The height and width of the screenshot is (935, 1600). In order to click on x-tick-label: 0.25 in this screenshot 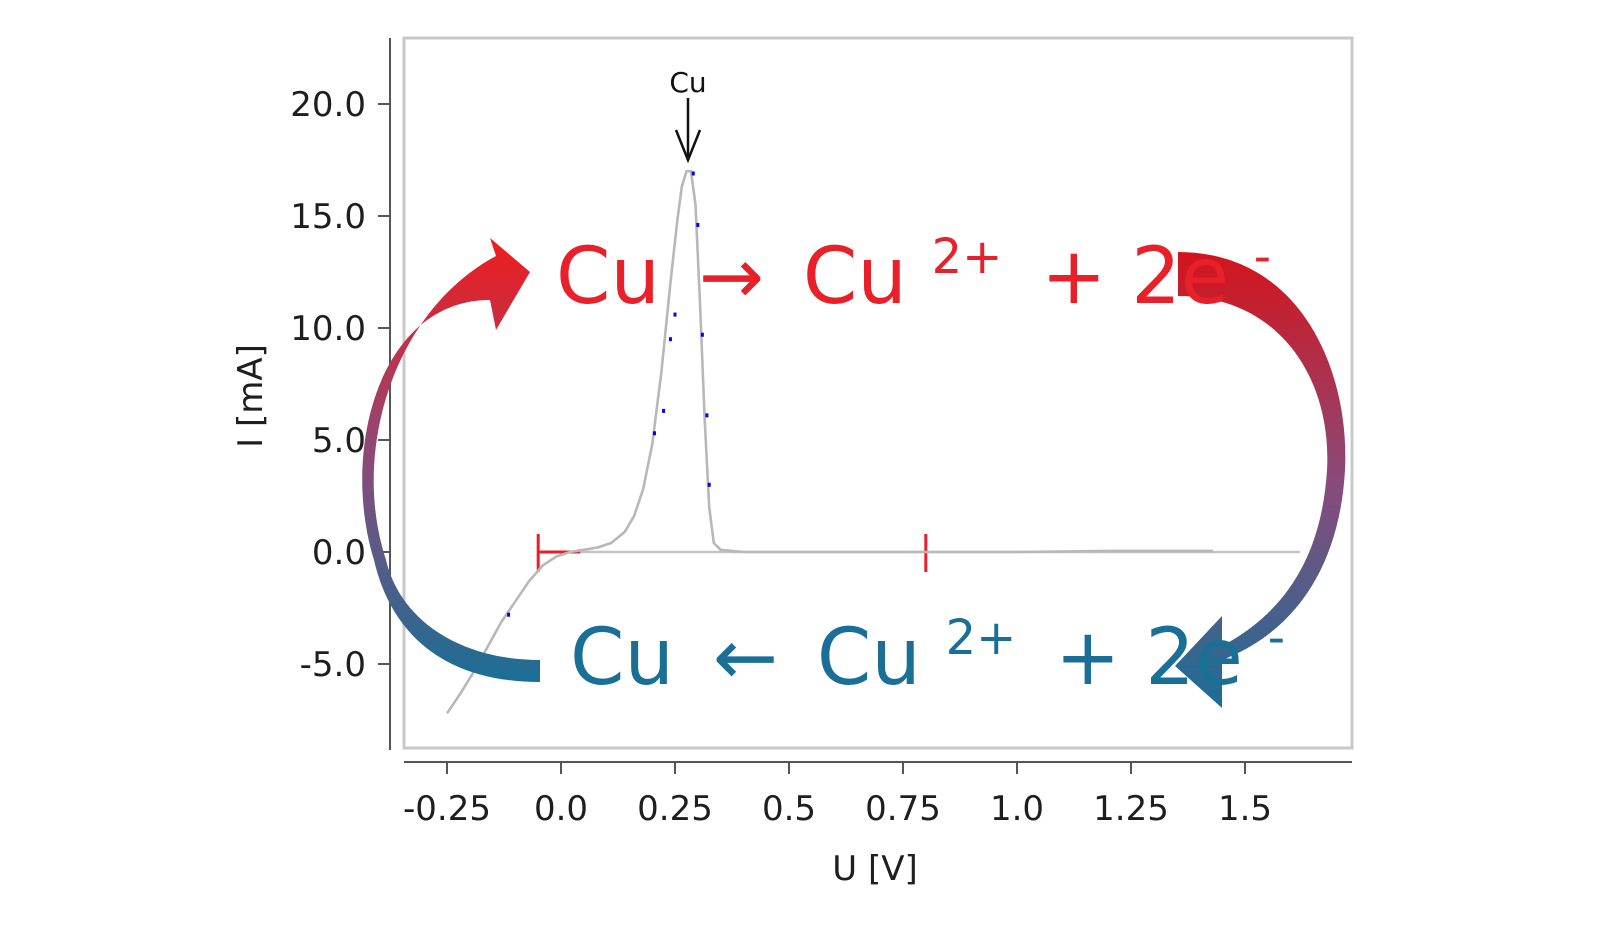, I will do `click(675, 809)`.